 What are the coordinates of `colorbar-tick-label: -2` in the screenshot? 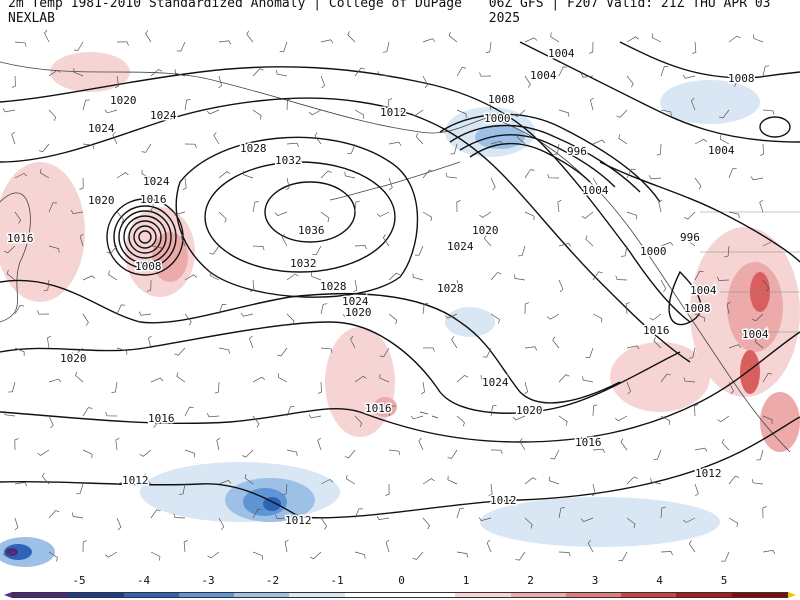 It's located at (272, 580).